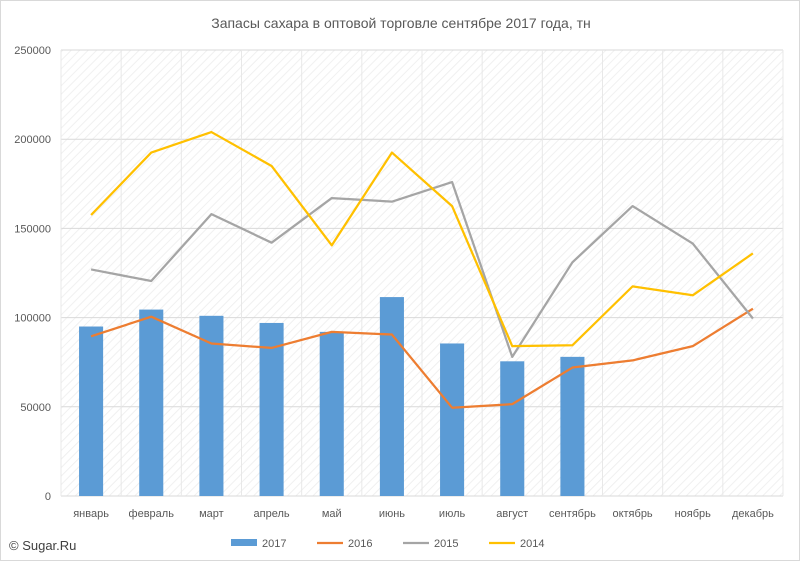 This screenshot has width=800, height=562. Describe the element at coordinates (152, 514) in the screenshot. I see `x-tick-label: февраль` at that location.